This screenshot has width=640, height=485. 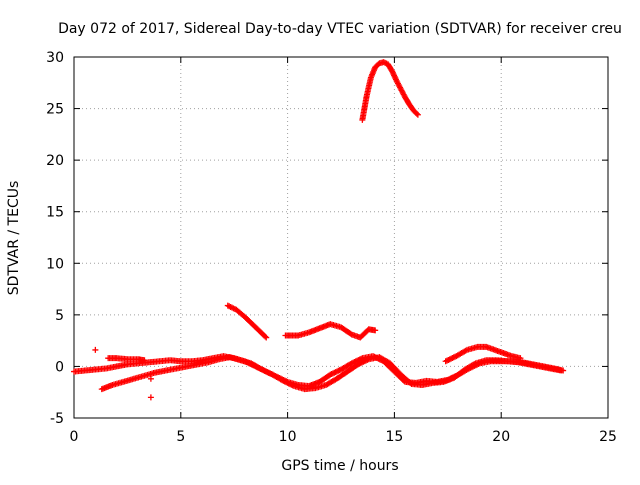 What do you see at coordinates (74, 437) in the screenshot?
I see `x-tick-label: 0` at bounding box center [74, 437].